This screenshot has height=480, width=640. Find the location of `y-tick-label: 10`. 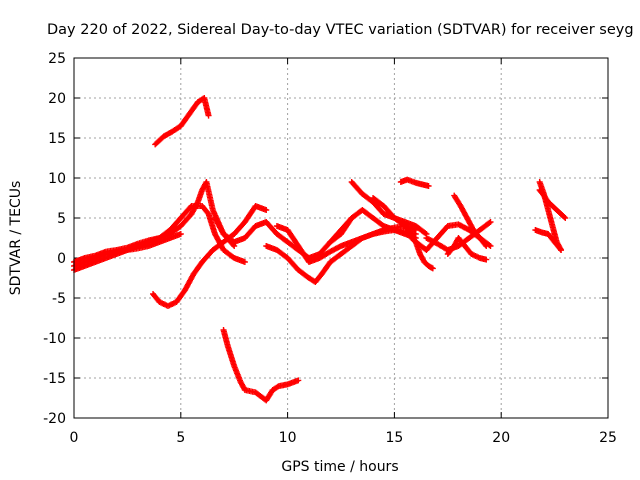

y-tick-label: 10 is located at coordinates (57, 179).